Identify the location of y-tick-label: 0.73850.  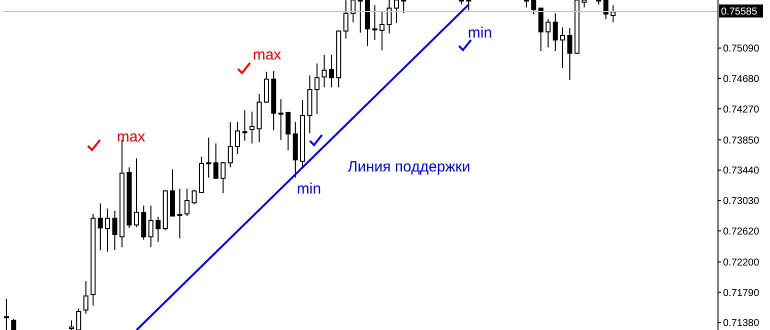
(741, 140).